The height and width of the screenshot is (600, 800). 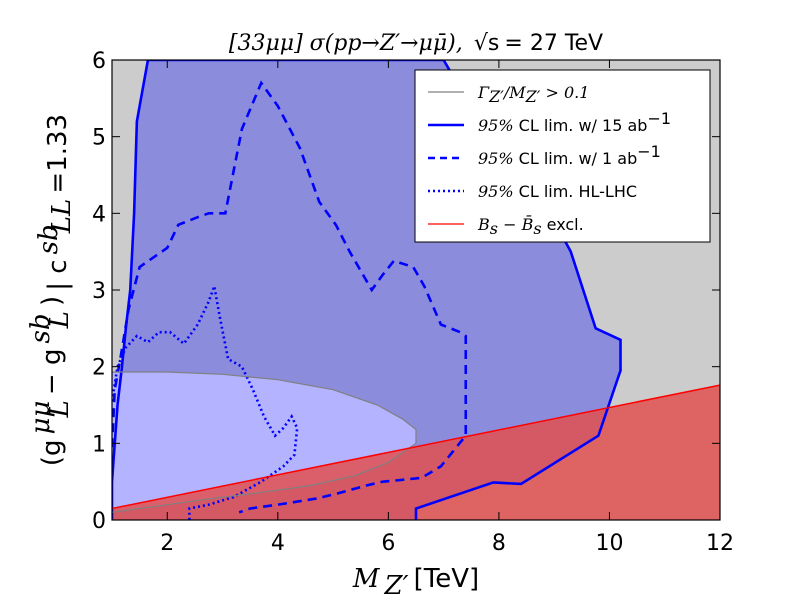 I want to click on y-tick-label: 0, so click(x=99, y=521).